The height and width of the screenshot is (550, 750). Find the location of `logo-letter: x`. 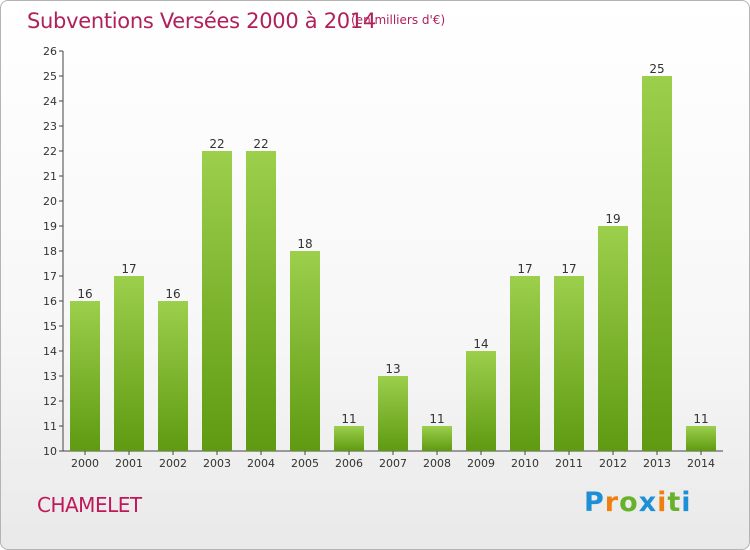

logo-letter: x is located at coordinates (648, 502).